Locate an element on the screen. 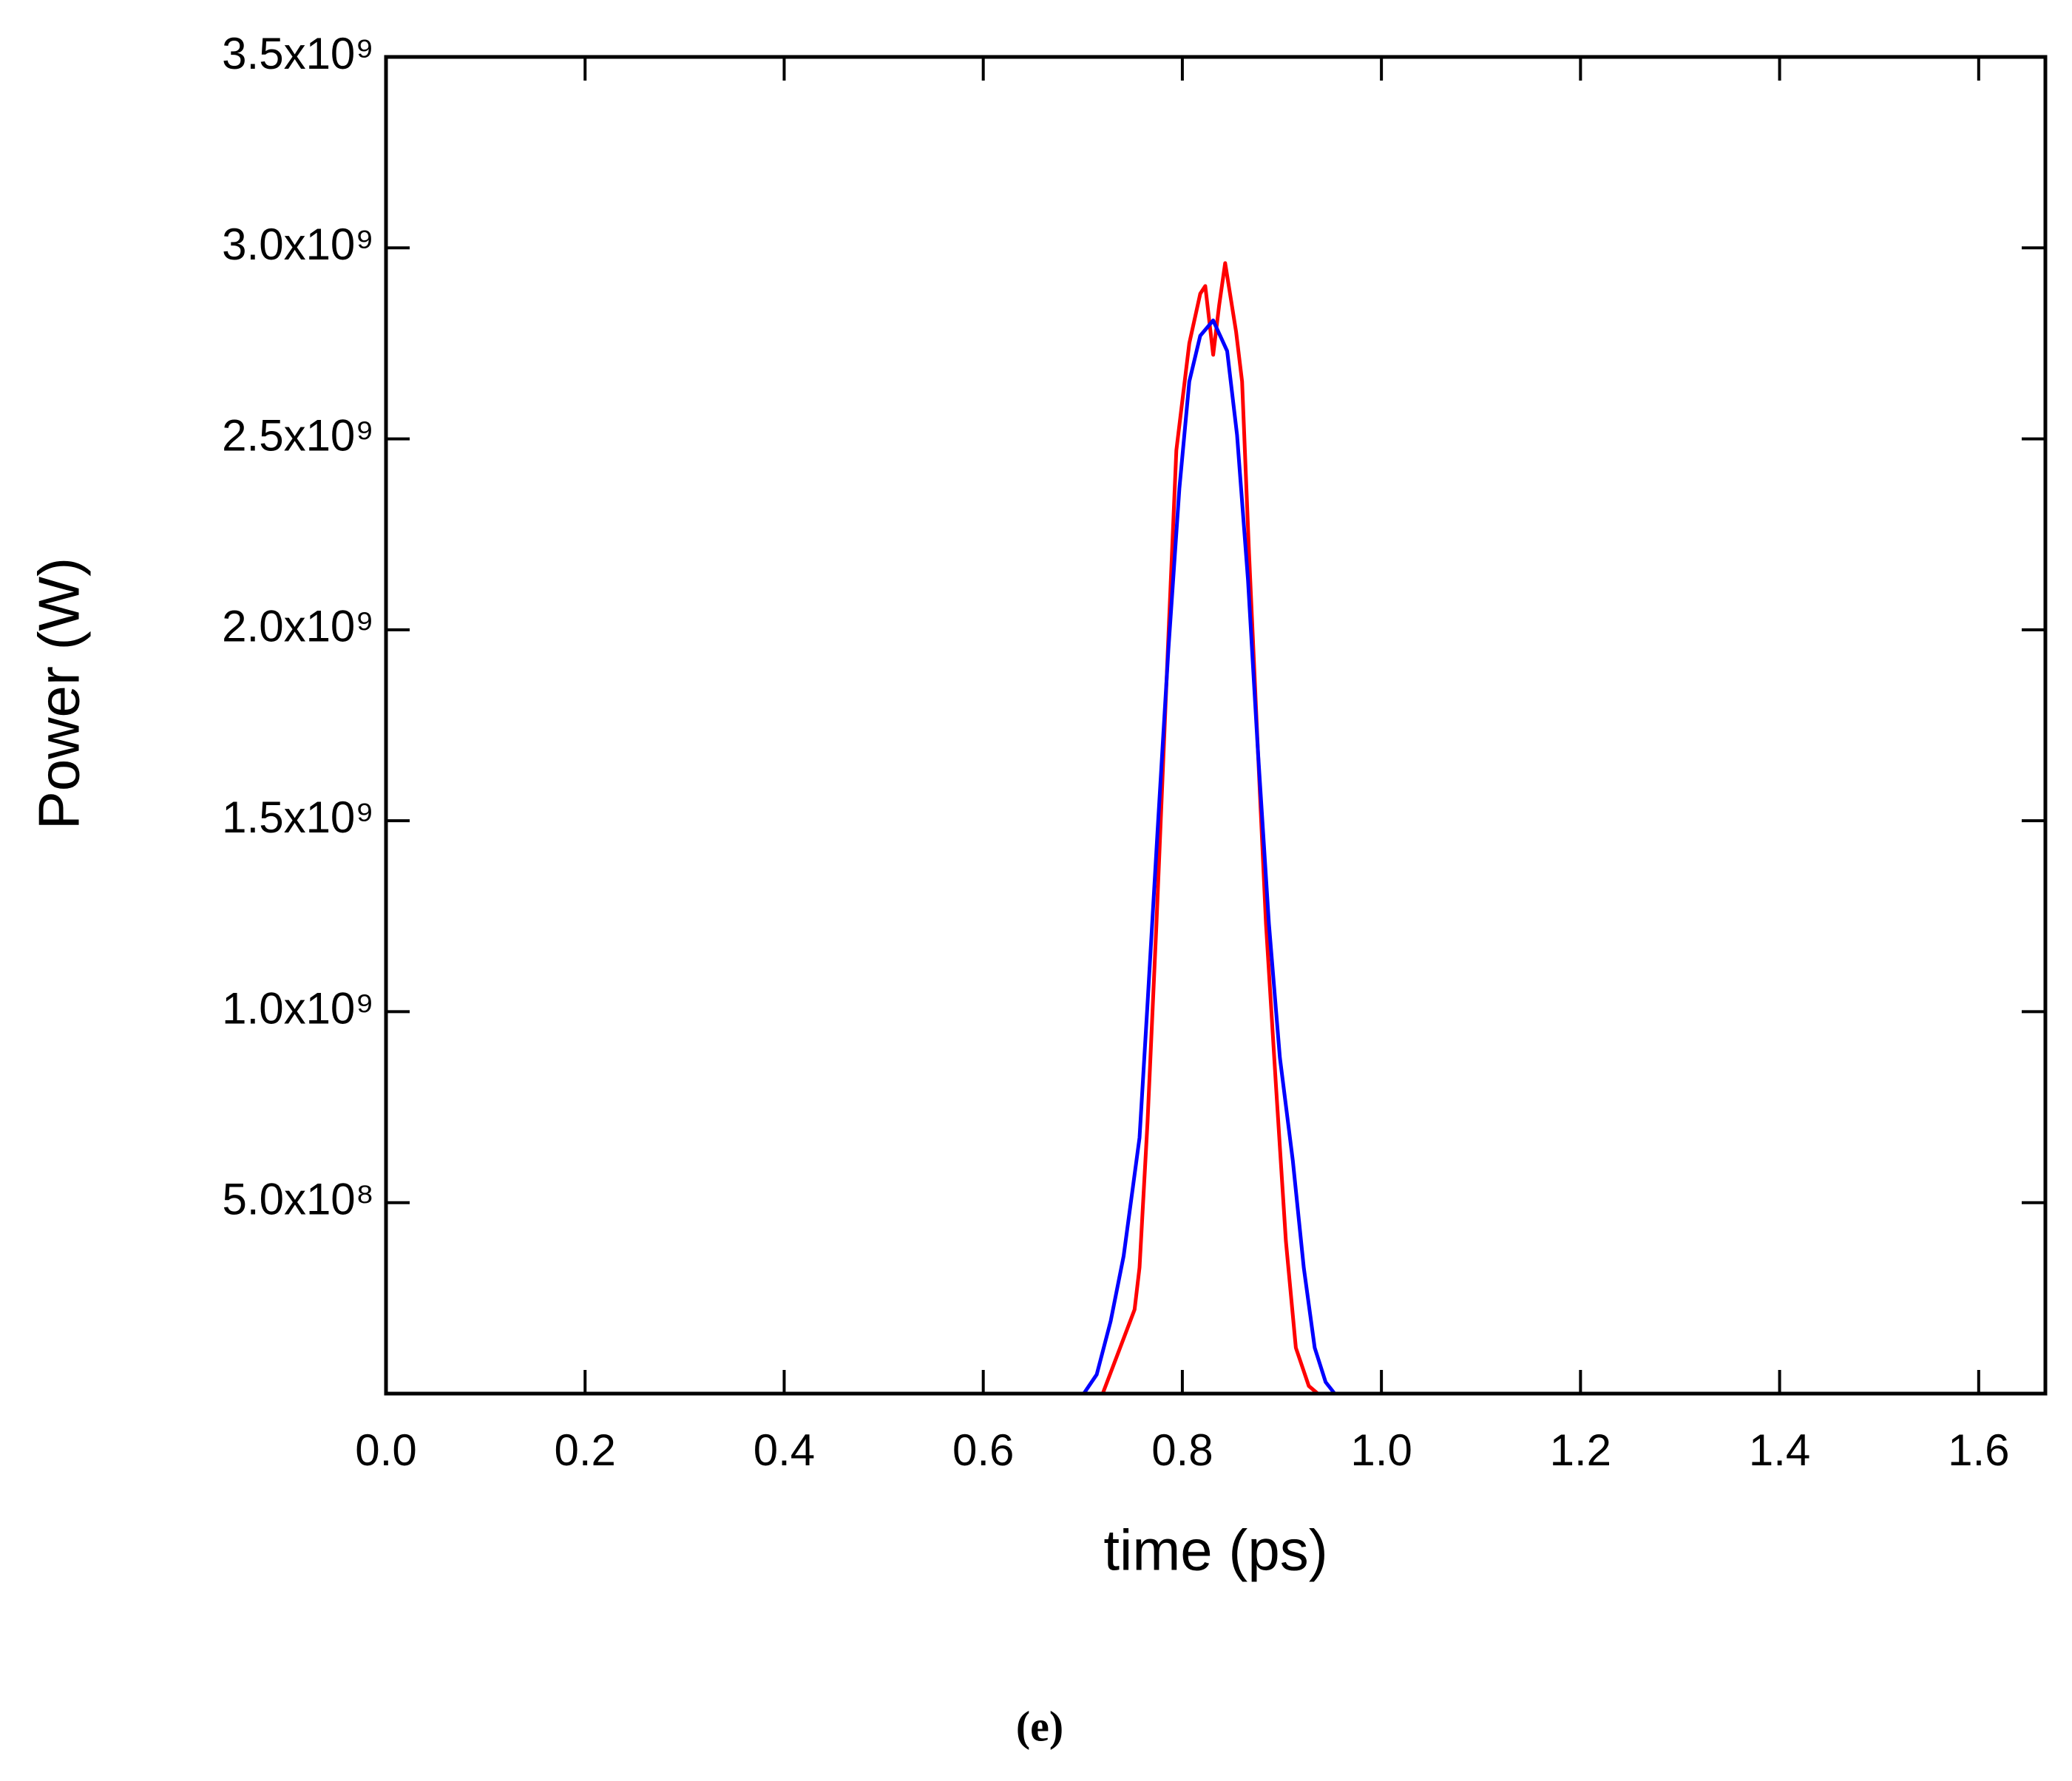  x-axis-title: time (ps) is located at coordinates (1215, 1550).